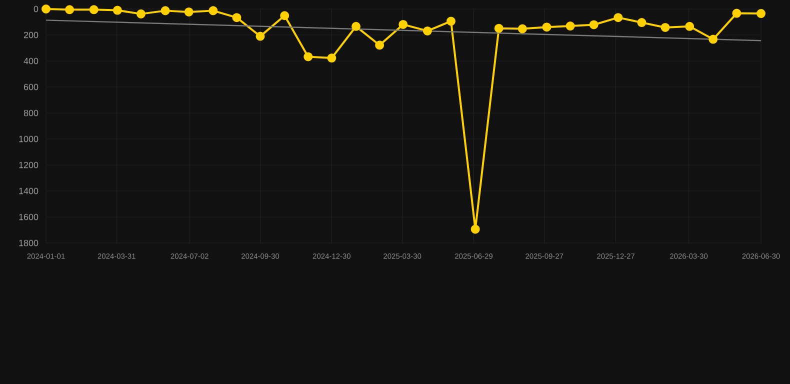 The image size is (790, 384). What do you see at coordinates (28, 139) in the screenshot?
I see `y-tick-label: 1000` at bounding box center [28, 139].